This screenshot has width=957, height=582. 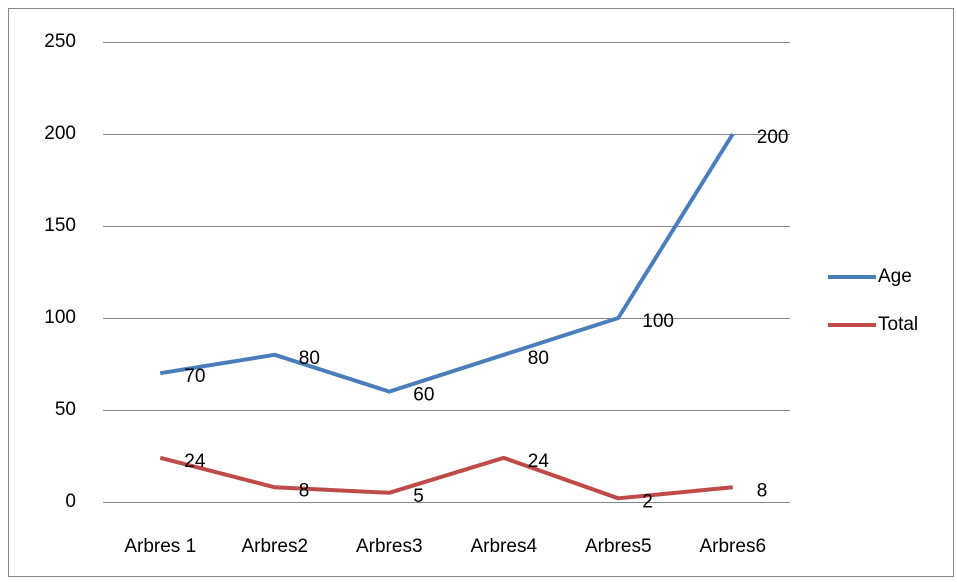 What do you see at coordinates (389, 546) in the screenshot?
I see `x-tick-label: Arbres3` at bounding box center [389, 546].